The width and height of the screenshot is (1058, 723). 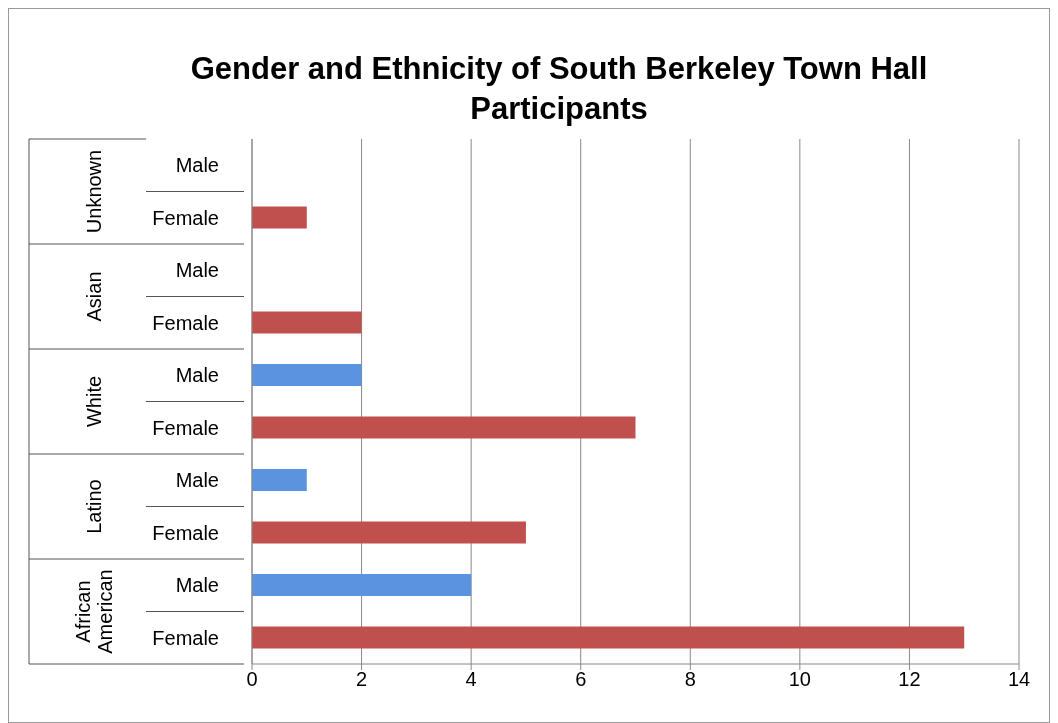 What do you see at coordinates (471, 679) in the screenshot?
I see `x-tick-label: 4` at bounding box center [471, 679].